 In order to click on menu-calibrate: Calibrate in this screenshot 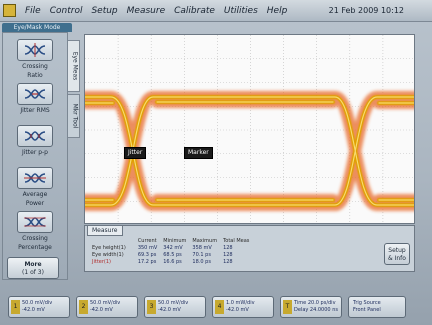, I will do `click(194, 10)`.